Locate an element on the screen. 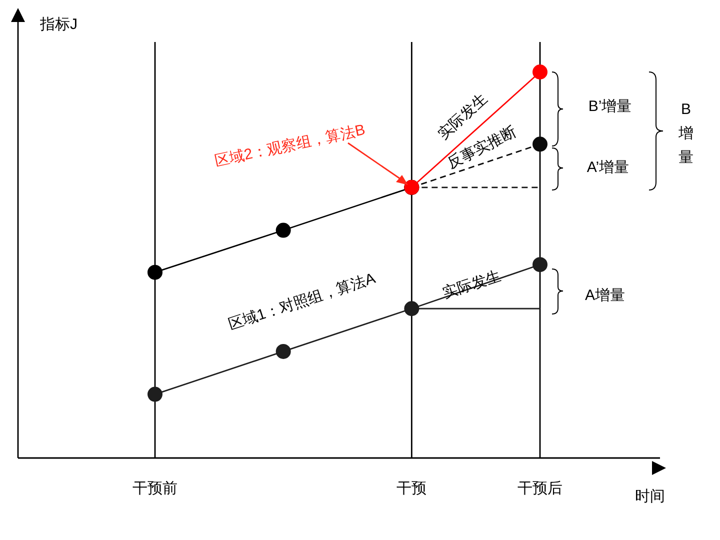  annotation: 区域1：对照组，算法A is located at coordinates (302, 302).